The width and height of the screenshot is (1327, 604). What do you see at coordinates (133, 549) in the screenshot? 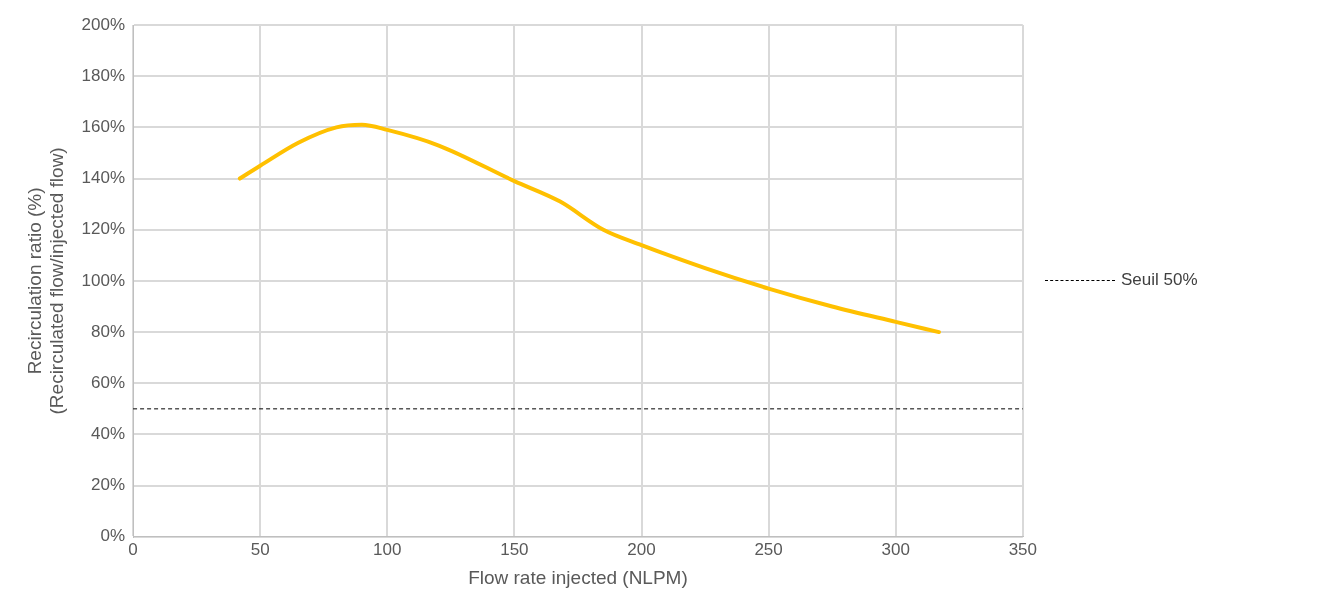
I see `x-tick-label: 0` at bounding box center [133, 549].